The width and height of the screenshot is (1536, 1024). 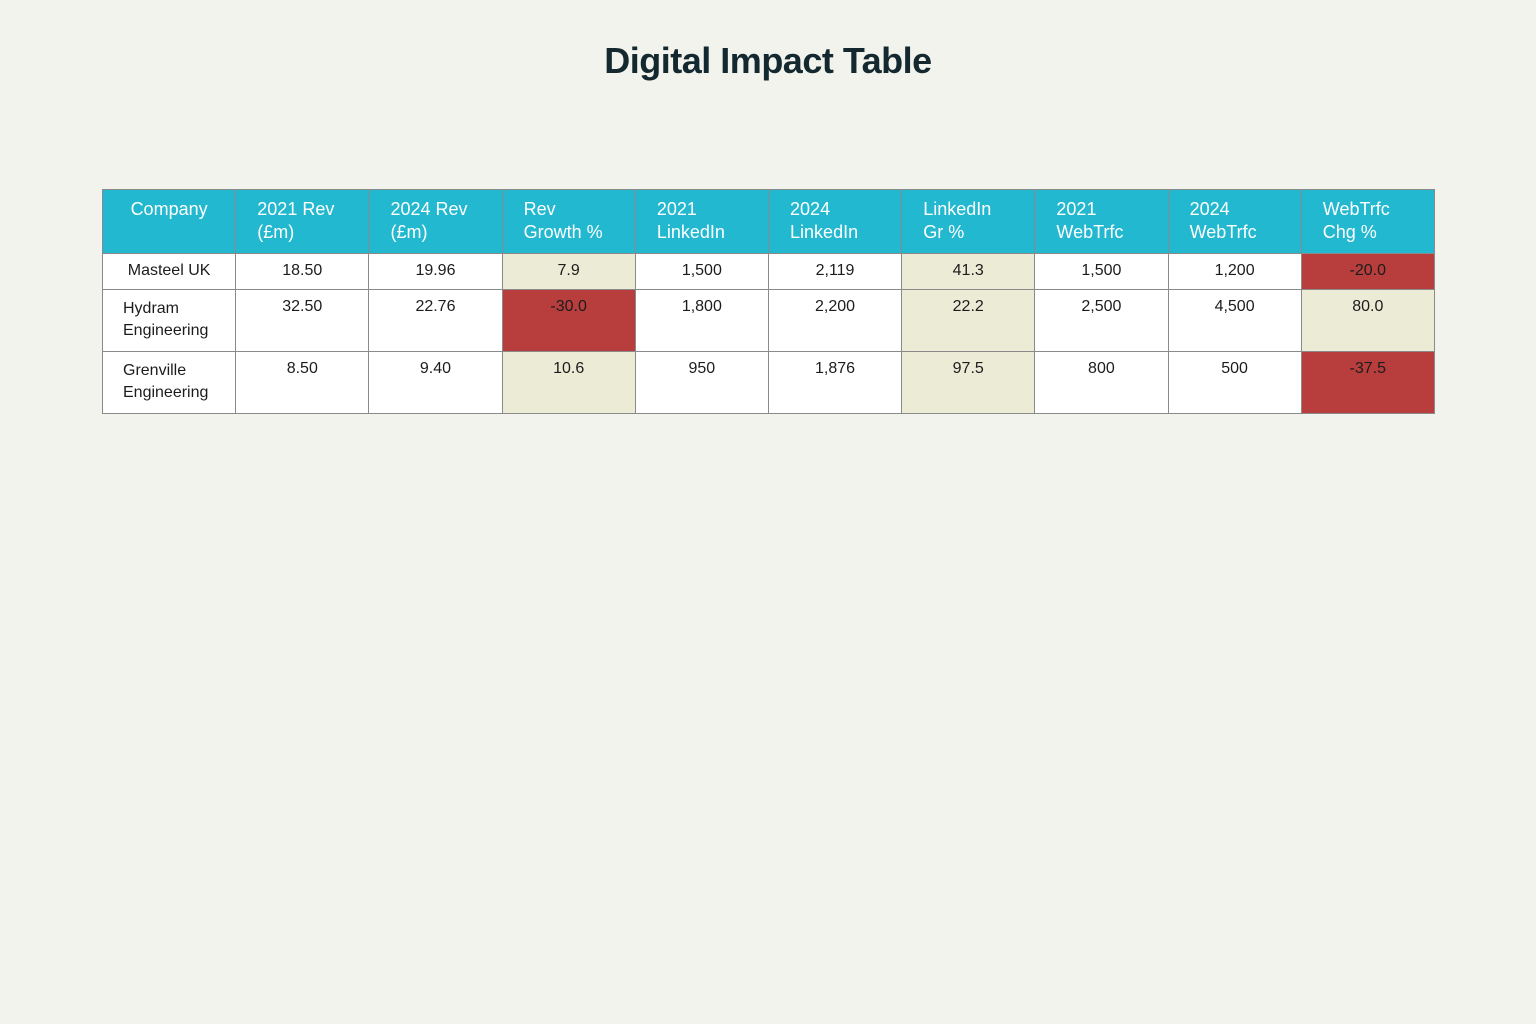 What do you see at coordinates (1090, 220) in the screenshot?
I see `header-label: 2021 WebTrfc` at bounding box center [1090, 220].